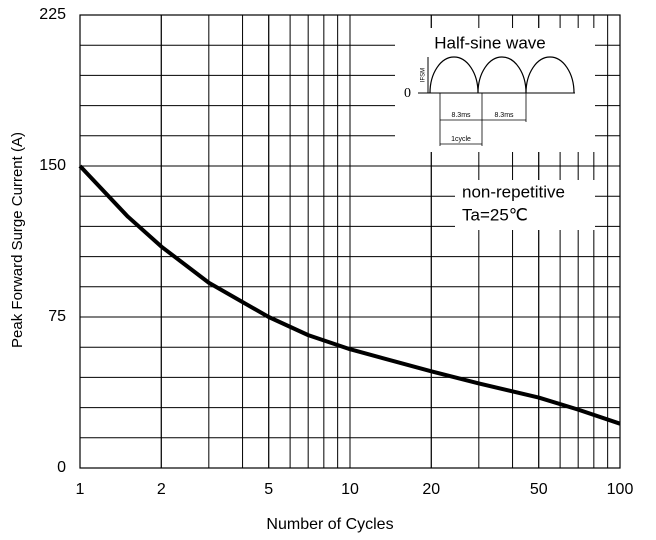 The height and width of the screenshot is (540, 656). Describe the element at coordinates (329, 524) in the screenshot. I see `x-axis-label: Number of Cycles` at that location.